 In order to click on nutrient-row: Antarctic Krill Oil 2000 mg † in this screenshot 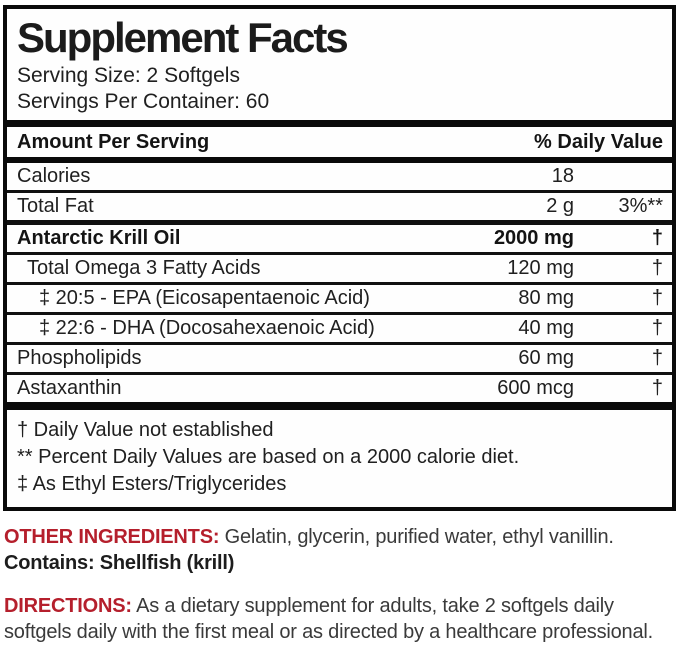, I will do `click(339, 240)`.